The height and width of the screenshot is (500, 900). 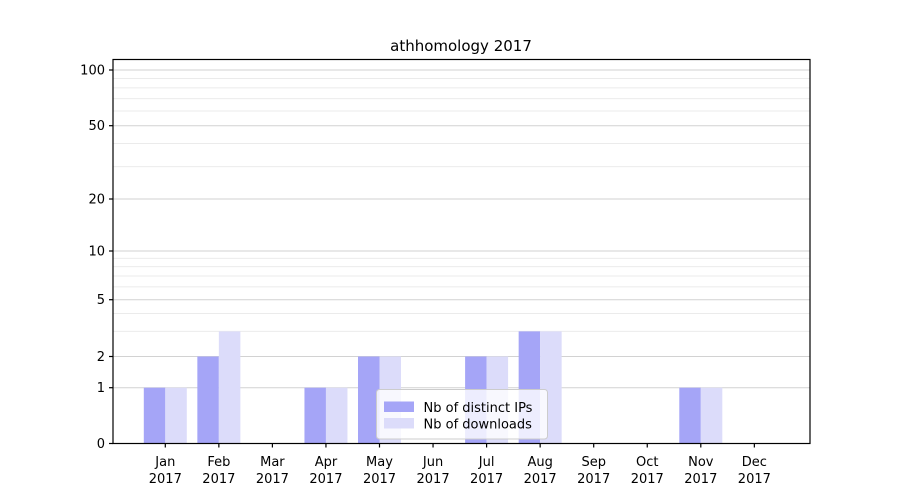 What do you see at coordinates (379, 462) in the screenshot?
I see `x-tick-label-month: May` at bounding box center [379, 462].